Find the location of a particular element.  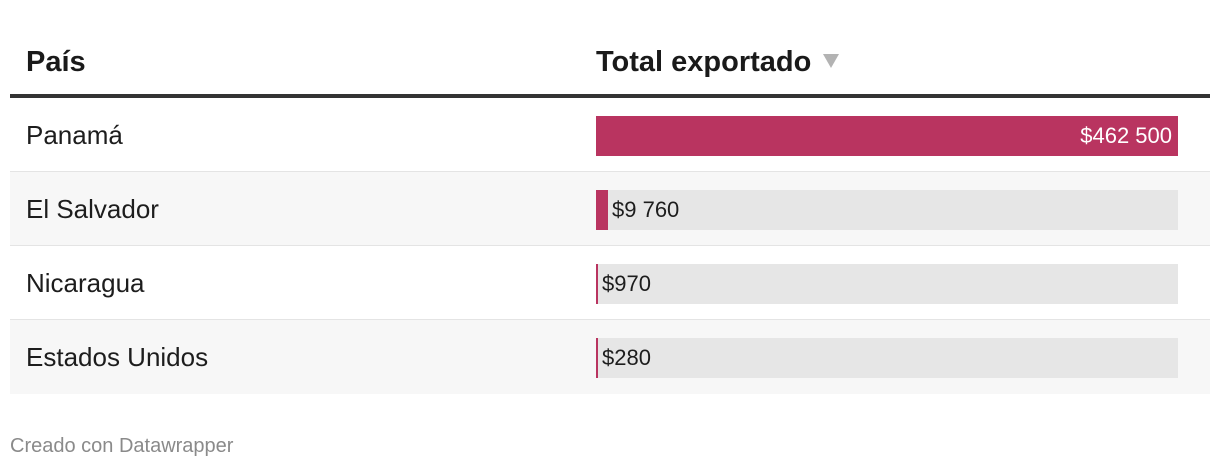

bar-value-label: $280 is located at coordinates (626, 357).